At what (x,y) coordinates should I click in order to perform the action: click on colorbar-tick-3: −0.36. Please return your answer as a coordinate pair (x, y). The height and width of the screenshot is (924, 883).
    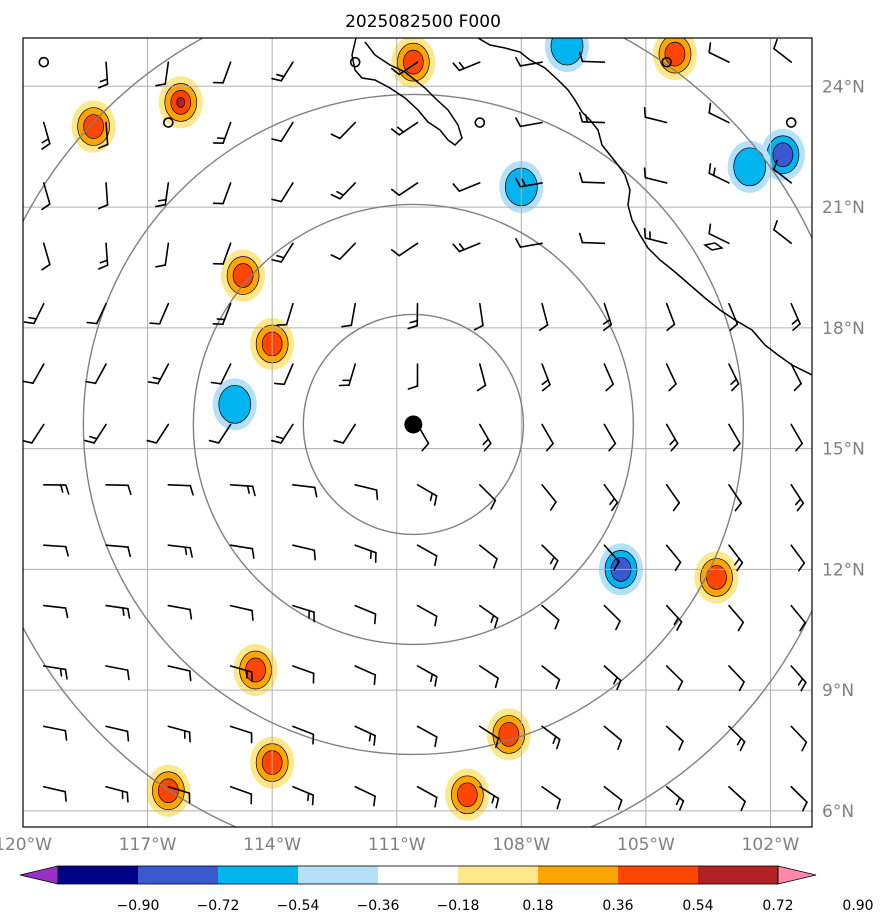
    Looking at the image, I should click on (378, 906).